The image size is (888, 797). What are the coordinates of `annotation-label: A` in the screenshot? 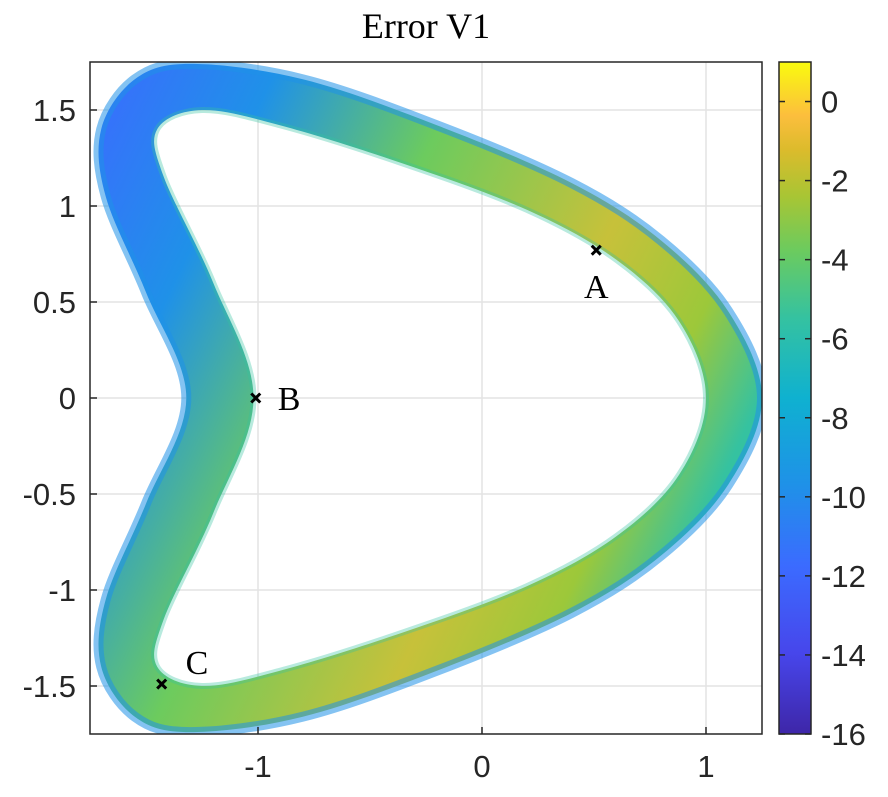 It's located at (596, 287).